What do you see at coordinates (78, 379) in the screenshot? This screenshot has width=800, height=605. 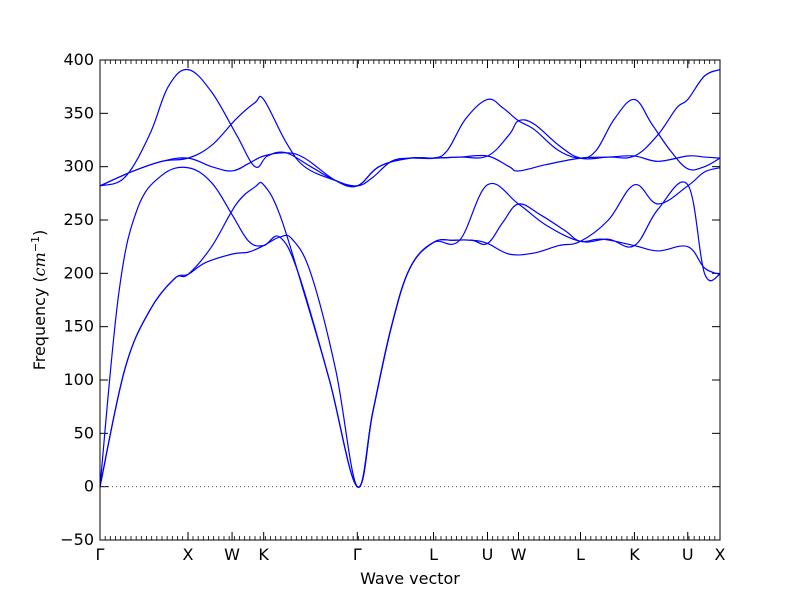 I see `y-tick-label: 100` at bounding box center [78, 379].